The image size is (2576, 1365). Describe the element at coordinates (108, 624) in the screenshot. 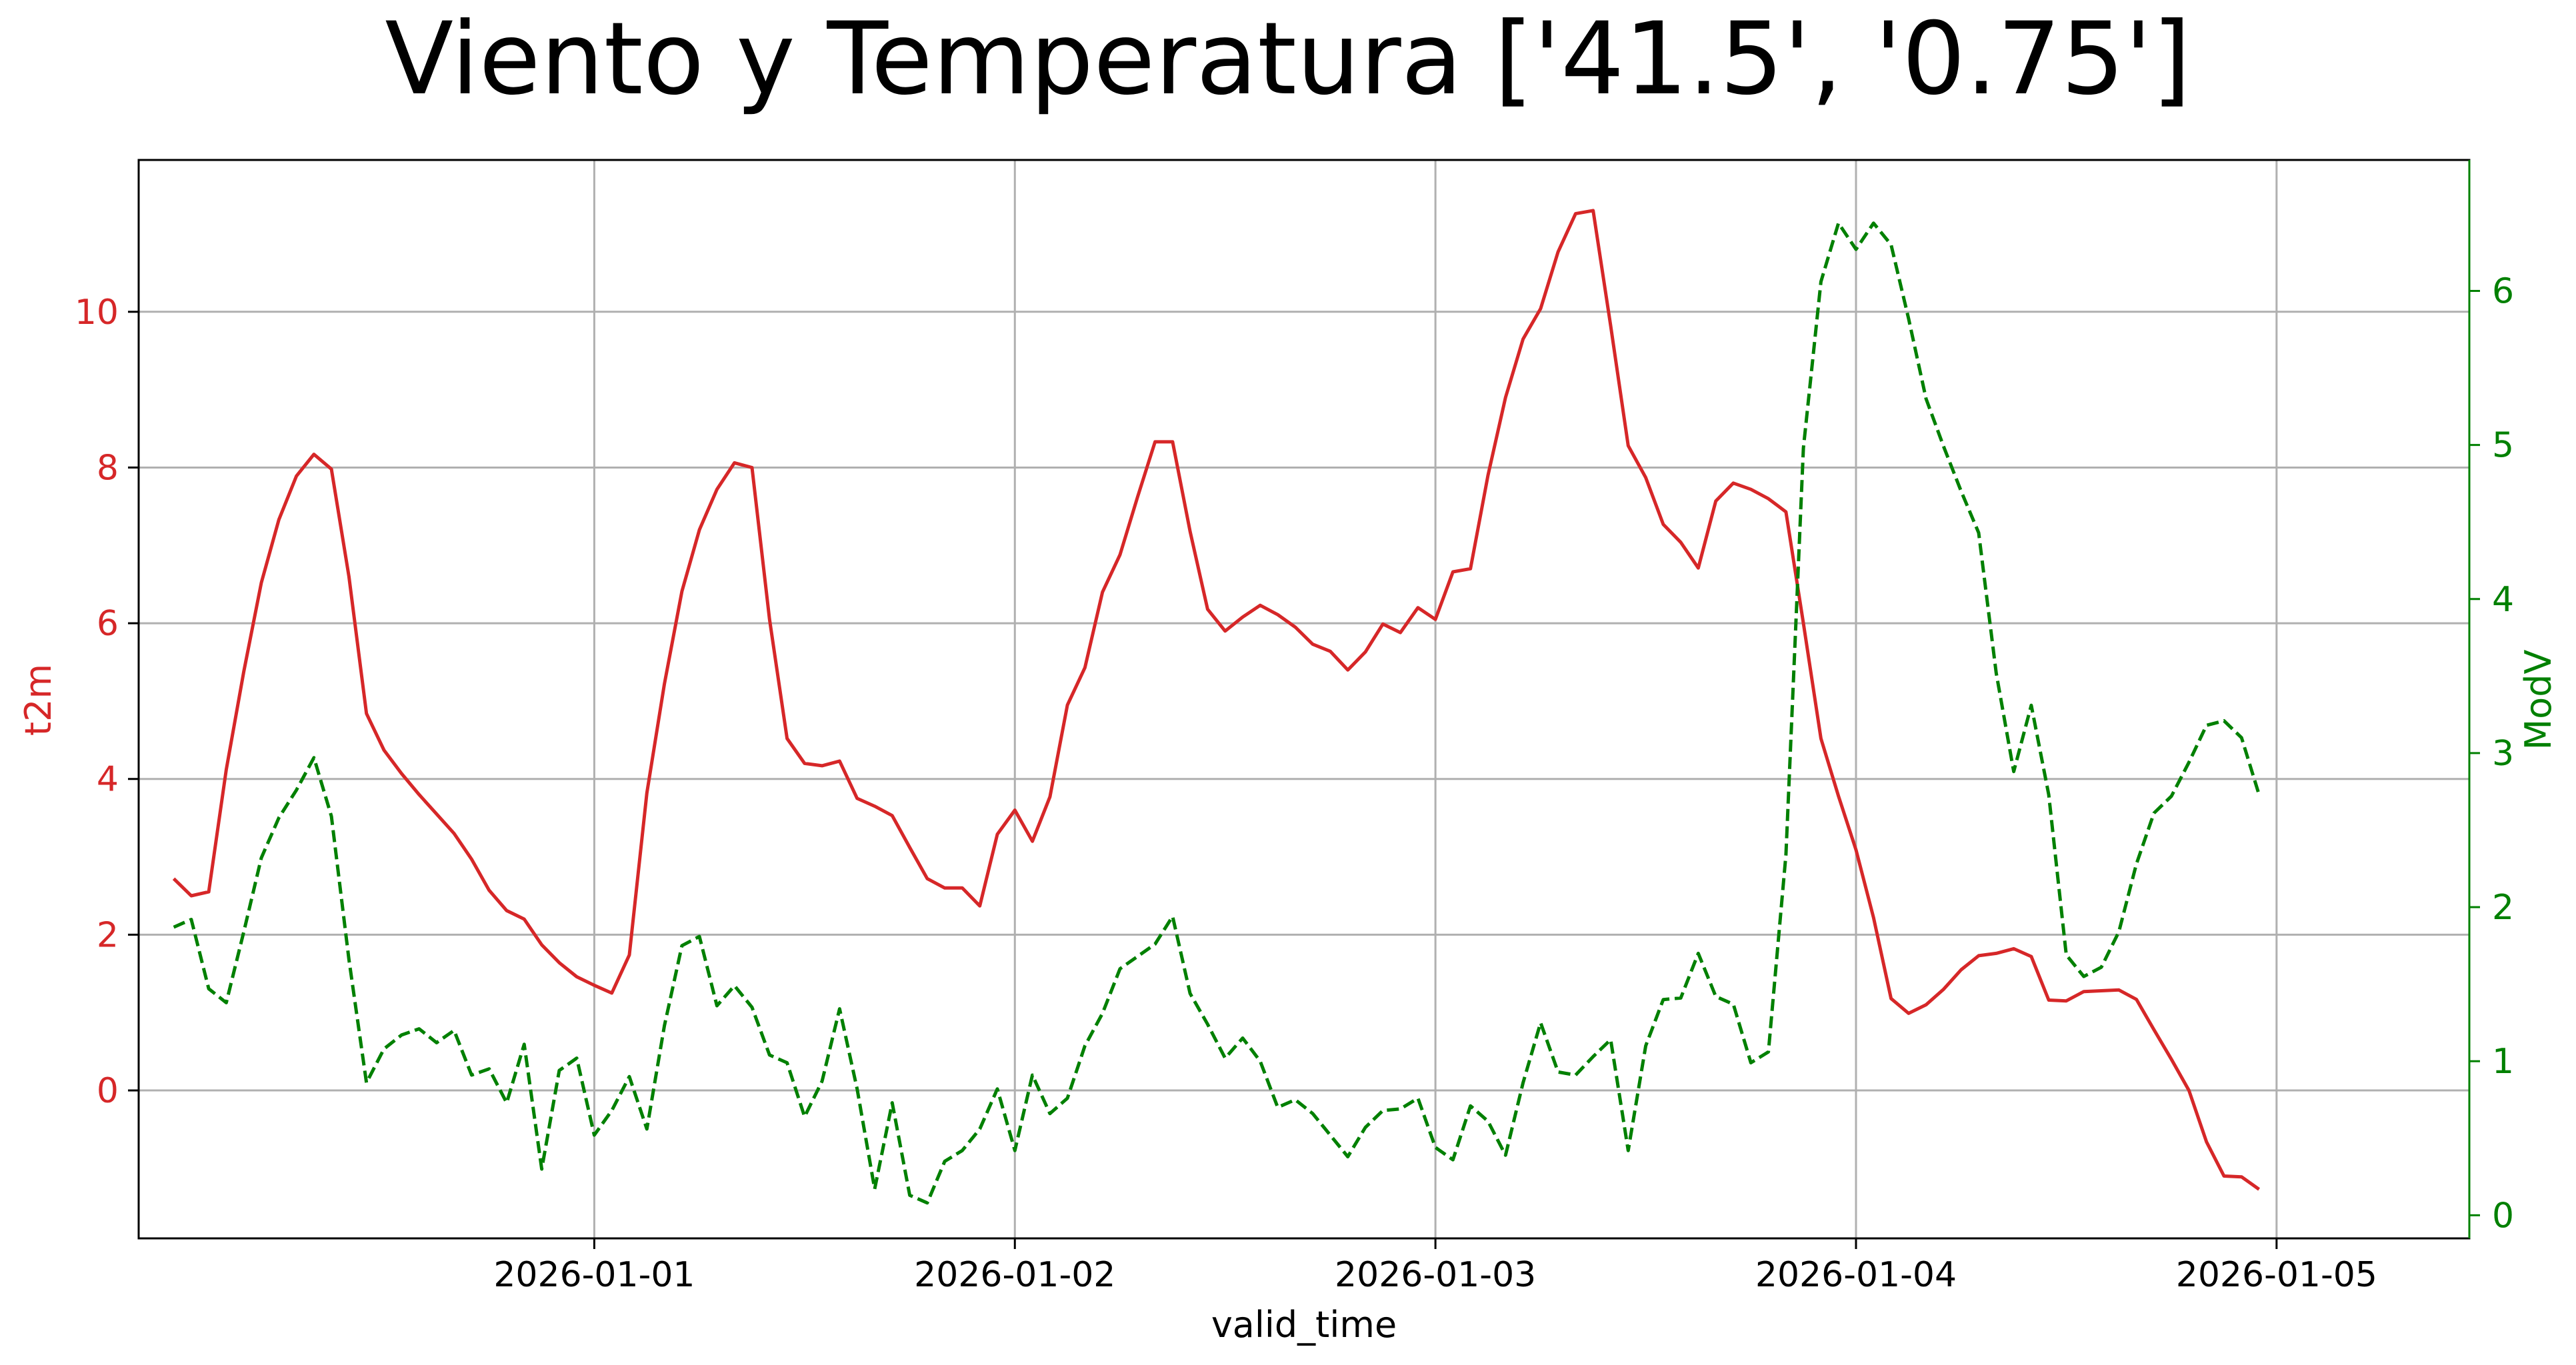

I see `left-tick-label: 6` at that location.